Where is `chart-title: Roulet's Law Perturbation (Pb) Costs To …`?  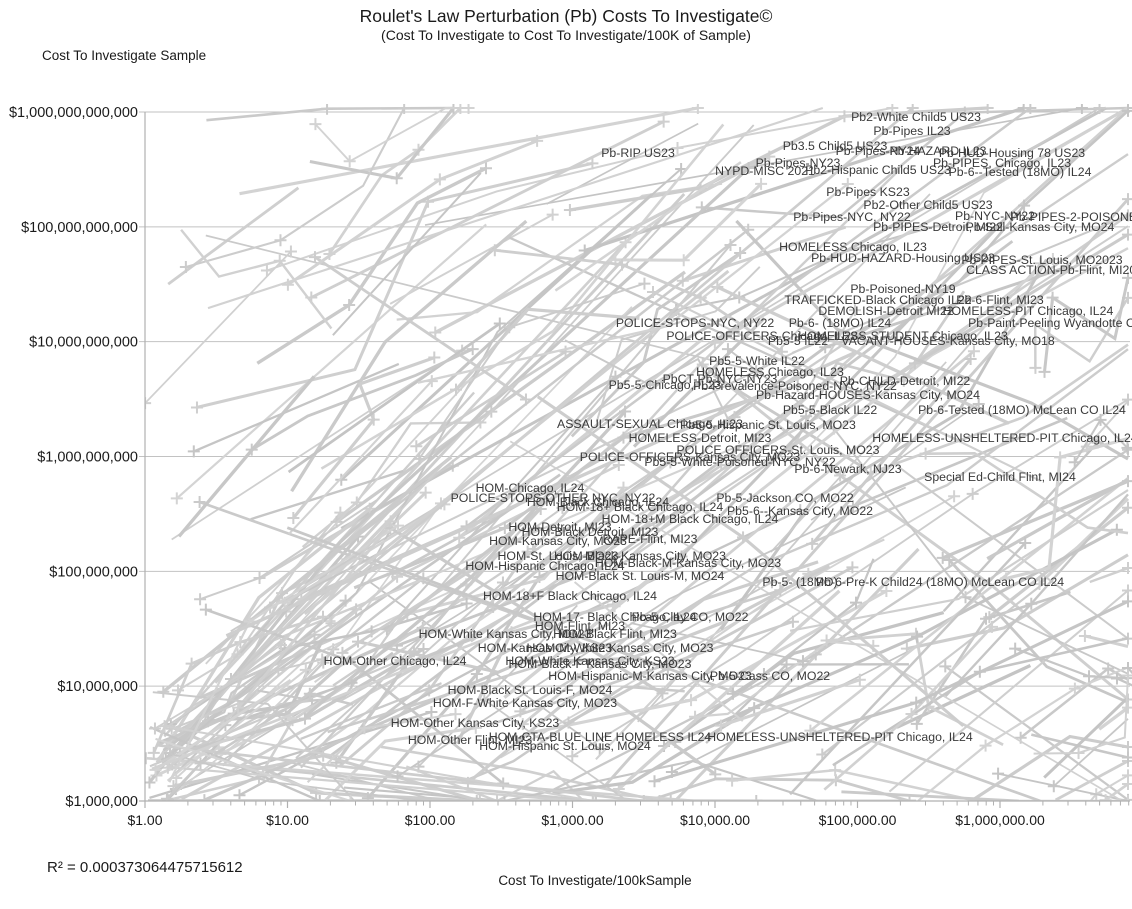 chart-title: Roulet's Law Perturbation (Pb) Costs To … is located at coordinates (566, 16).